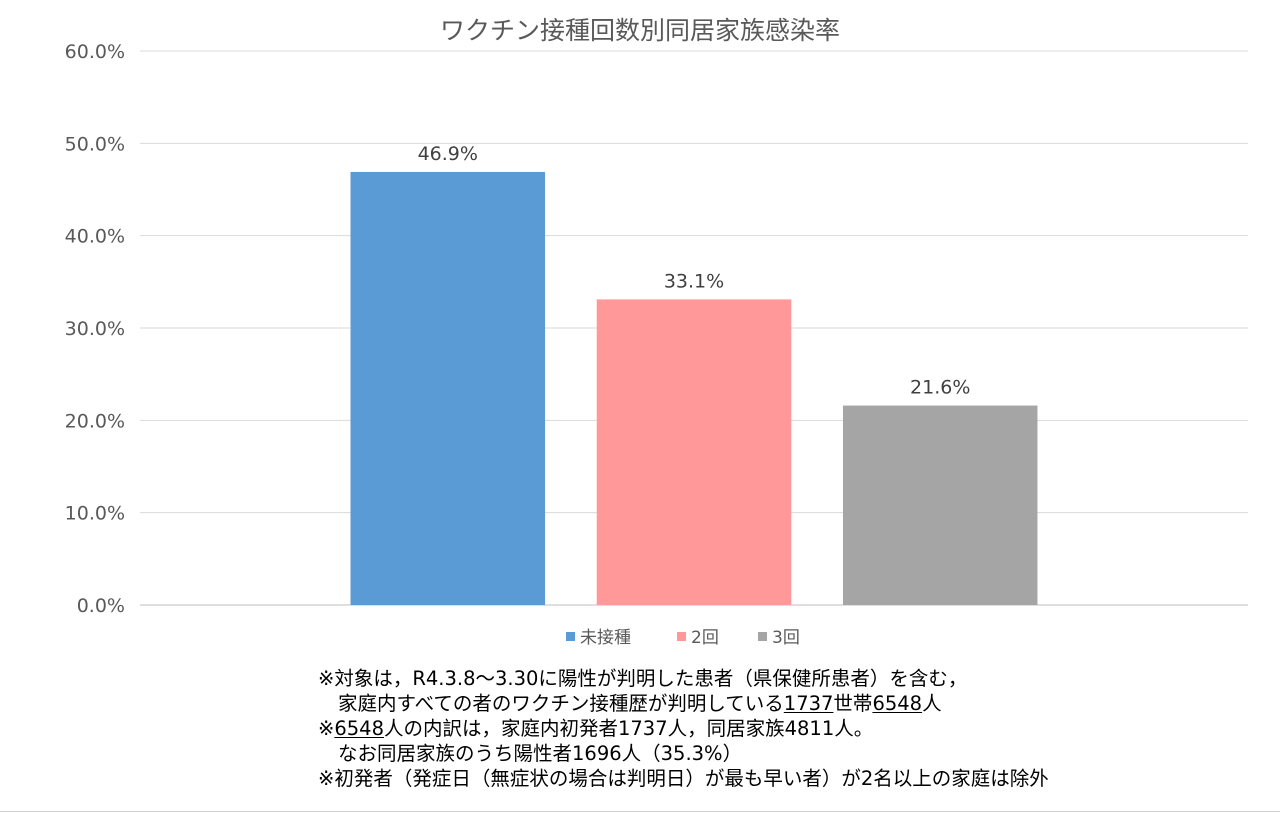 The image size is (1280, 814). Describe the element at coordinates (705, 638) in the screenshot. I see `legend-label: 2回` at that location.